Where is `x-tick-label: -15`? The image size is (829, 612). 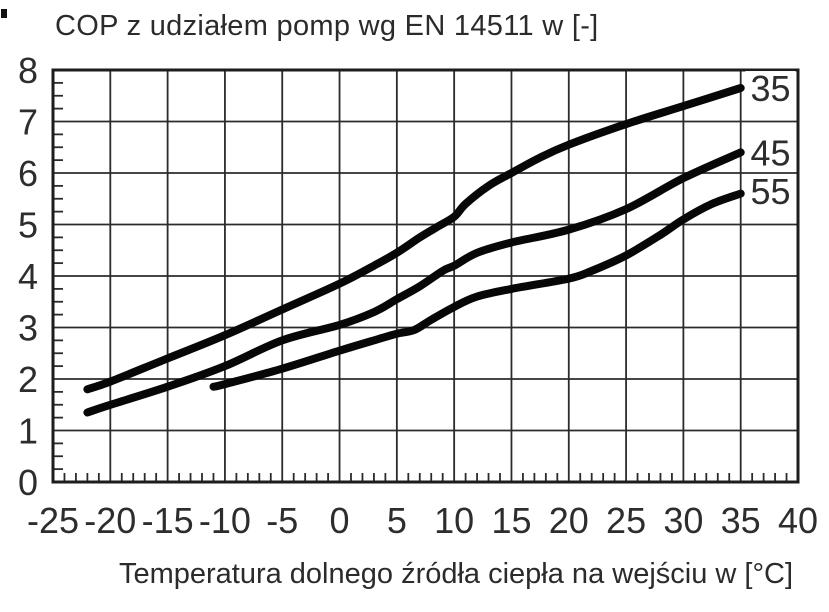 x-tick-label: -15 is located at coordinates (168, 520).